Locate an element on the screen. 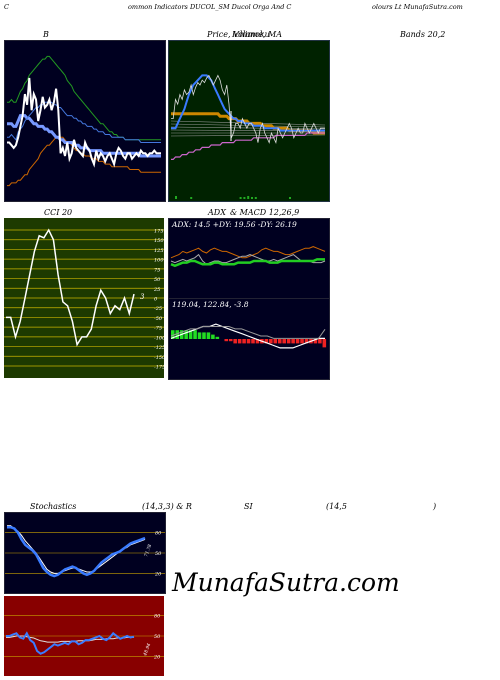 This screenshot has height=680, width=500. bb-title-a: B is located at coordinates (46, 34).